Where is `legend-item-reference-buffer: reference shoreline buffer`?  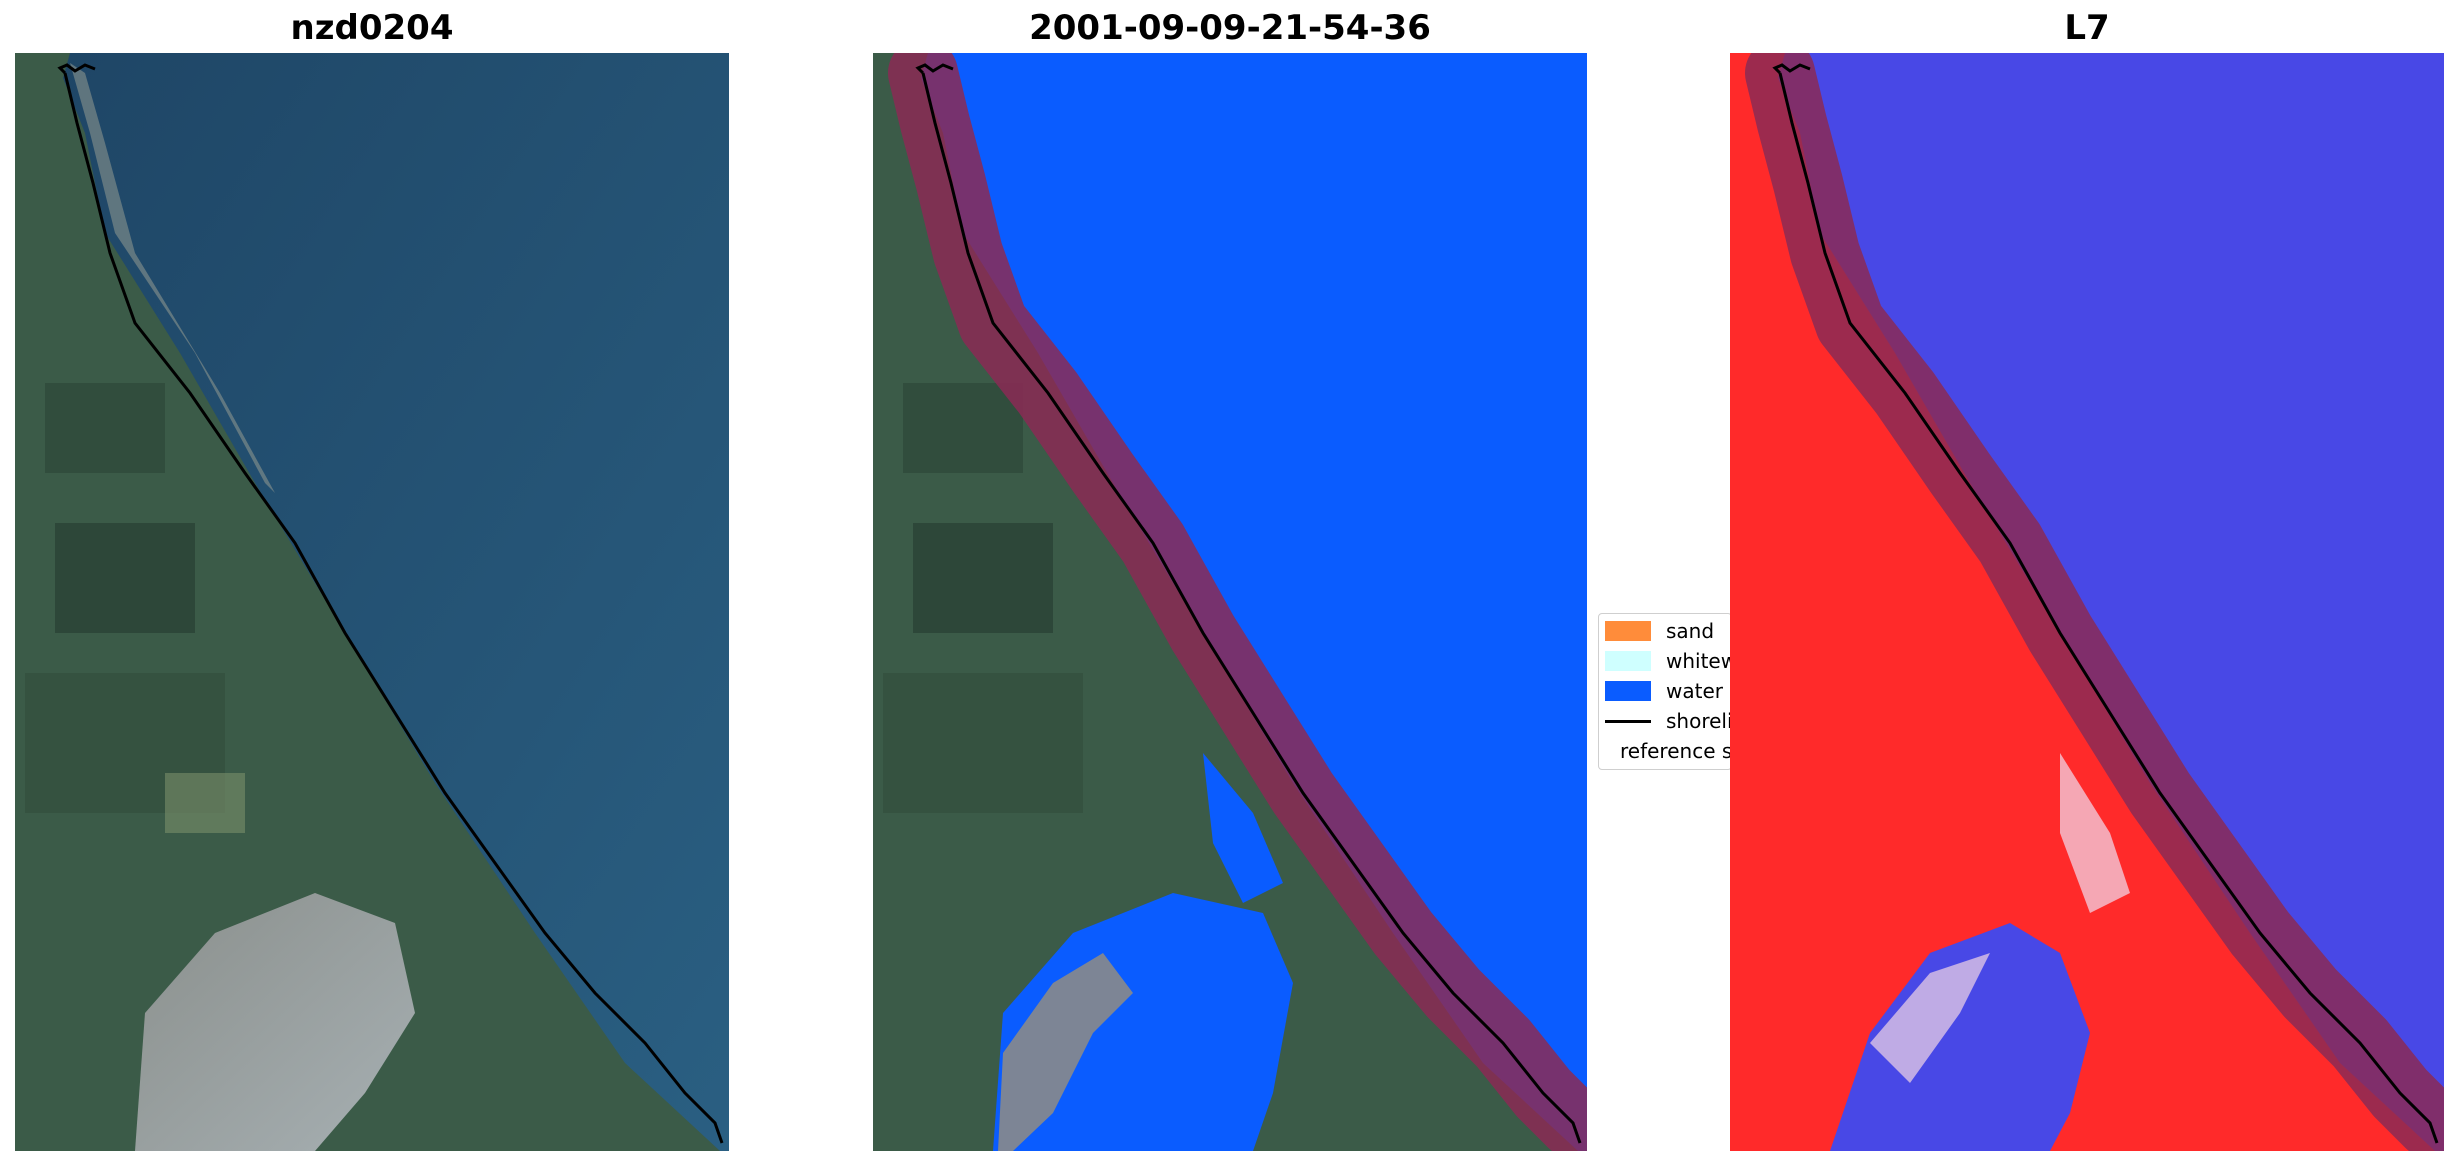 legend-item-reference-buffer: reference shoreline buffer is located at coordinates (1665, 751).